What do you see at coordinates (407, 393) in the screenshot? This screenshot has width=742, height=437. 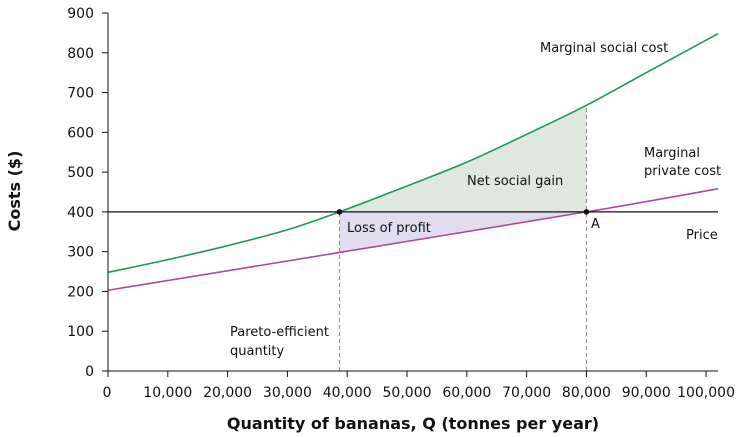 I see `x-tick-label-50000: 50,000` at bounding box center [407, 393].